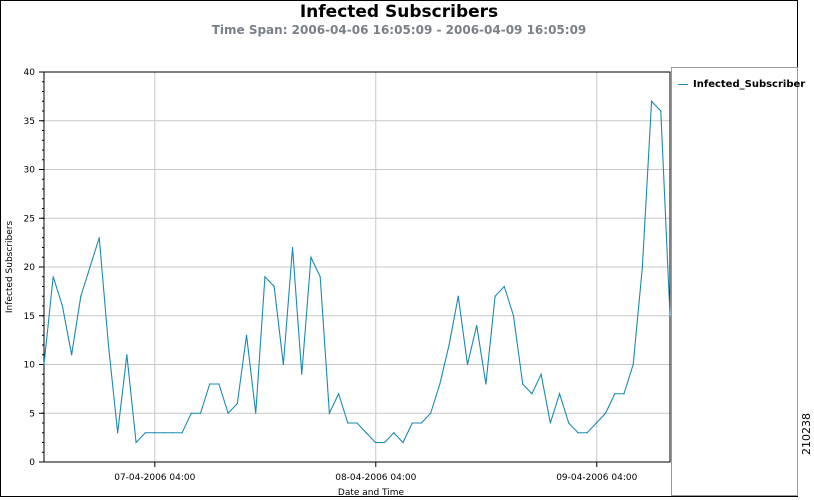 The height and width of the screenshot is (500, 814). Describe the element at coordinates (399, 12) in the screenshot. I see `chart-title: Infected Subscribers` at that location.